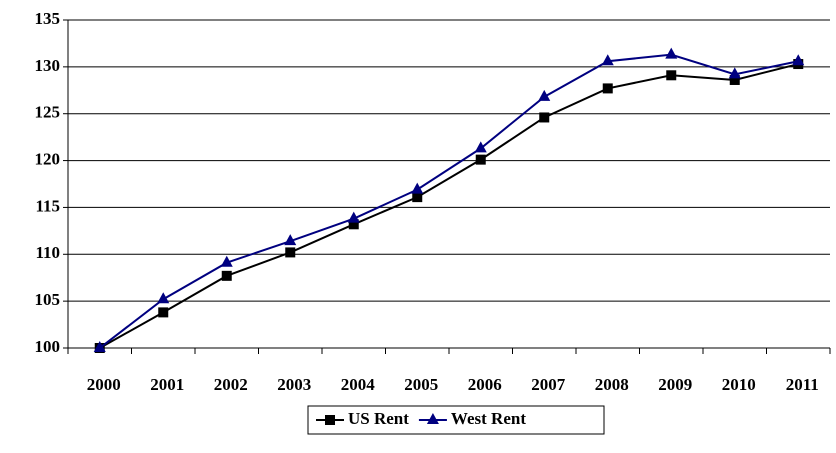  Describe the element at coordinates (48, 18) in the screenshot. I see `y-tick-label: 135` at that location.